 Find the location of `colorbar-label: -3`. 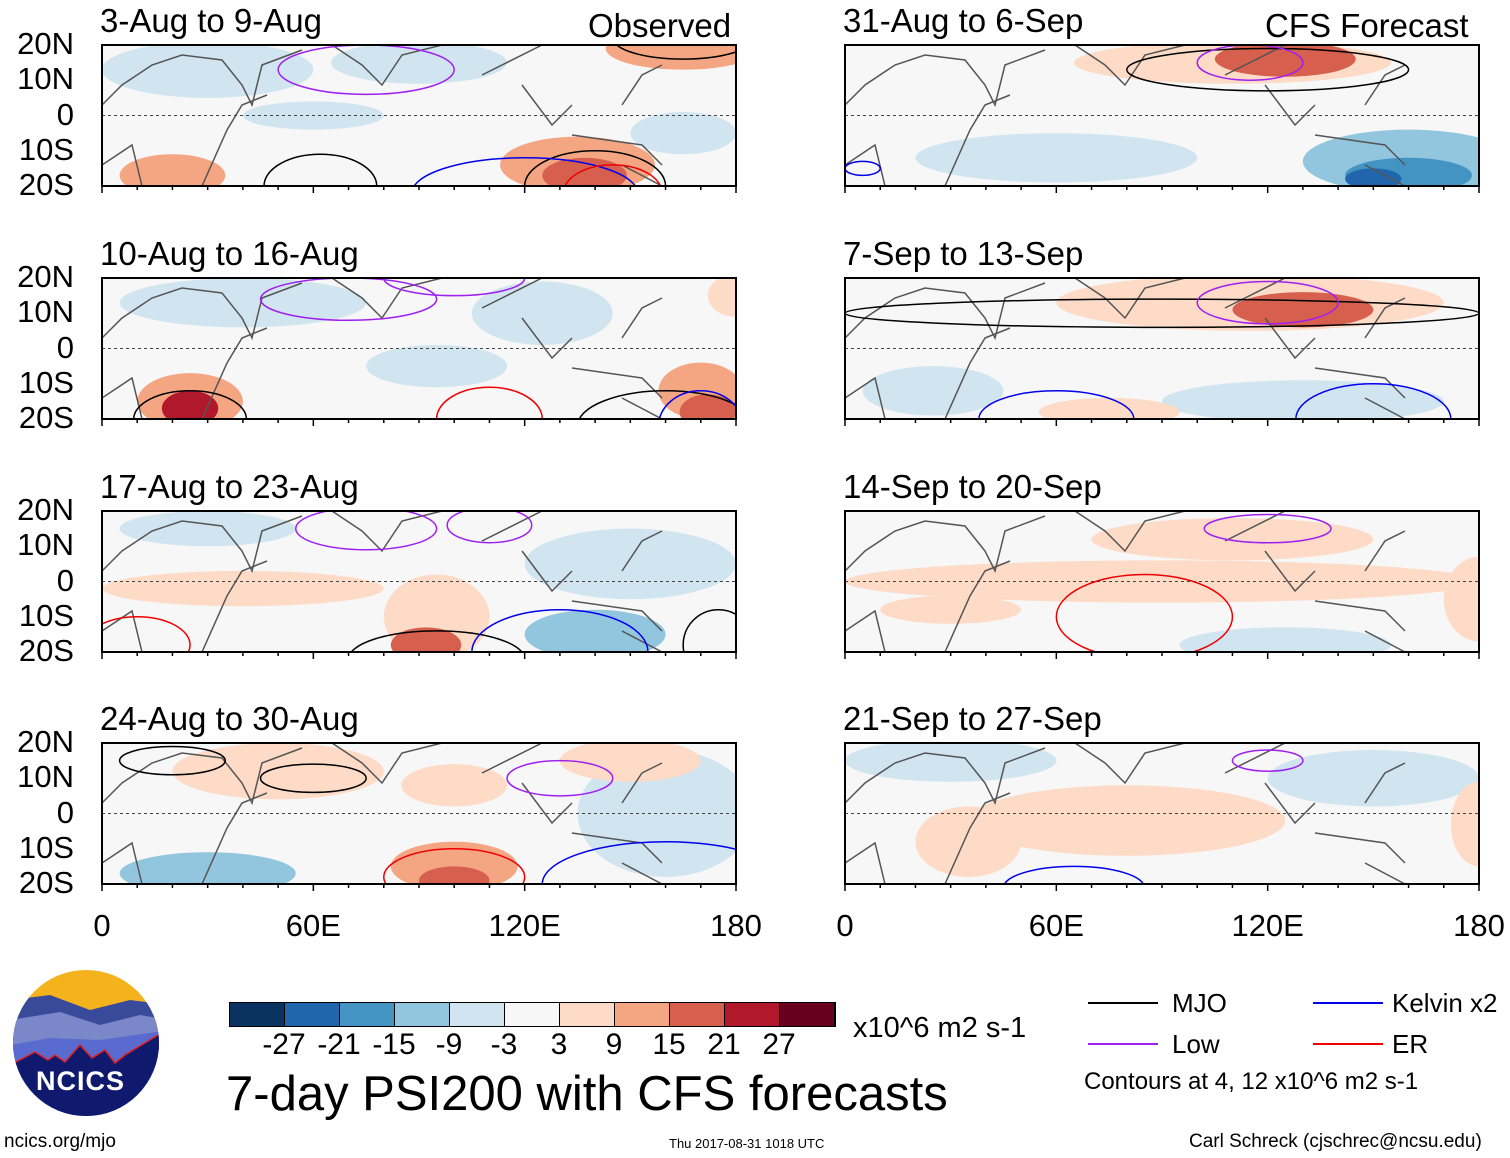

colorbar-label: -3 is located at coordinates (504, 1044).